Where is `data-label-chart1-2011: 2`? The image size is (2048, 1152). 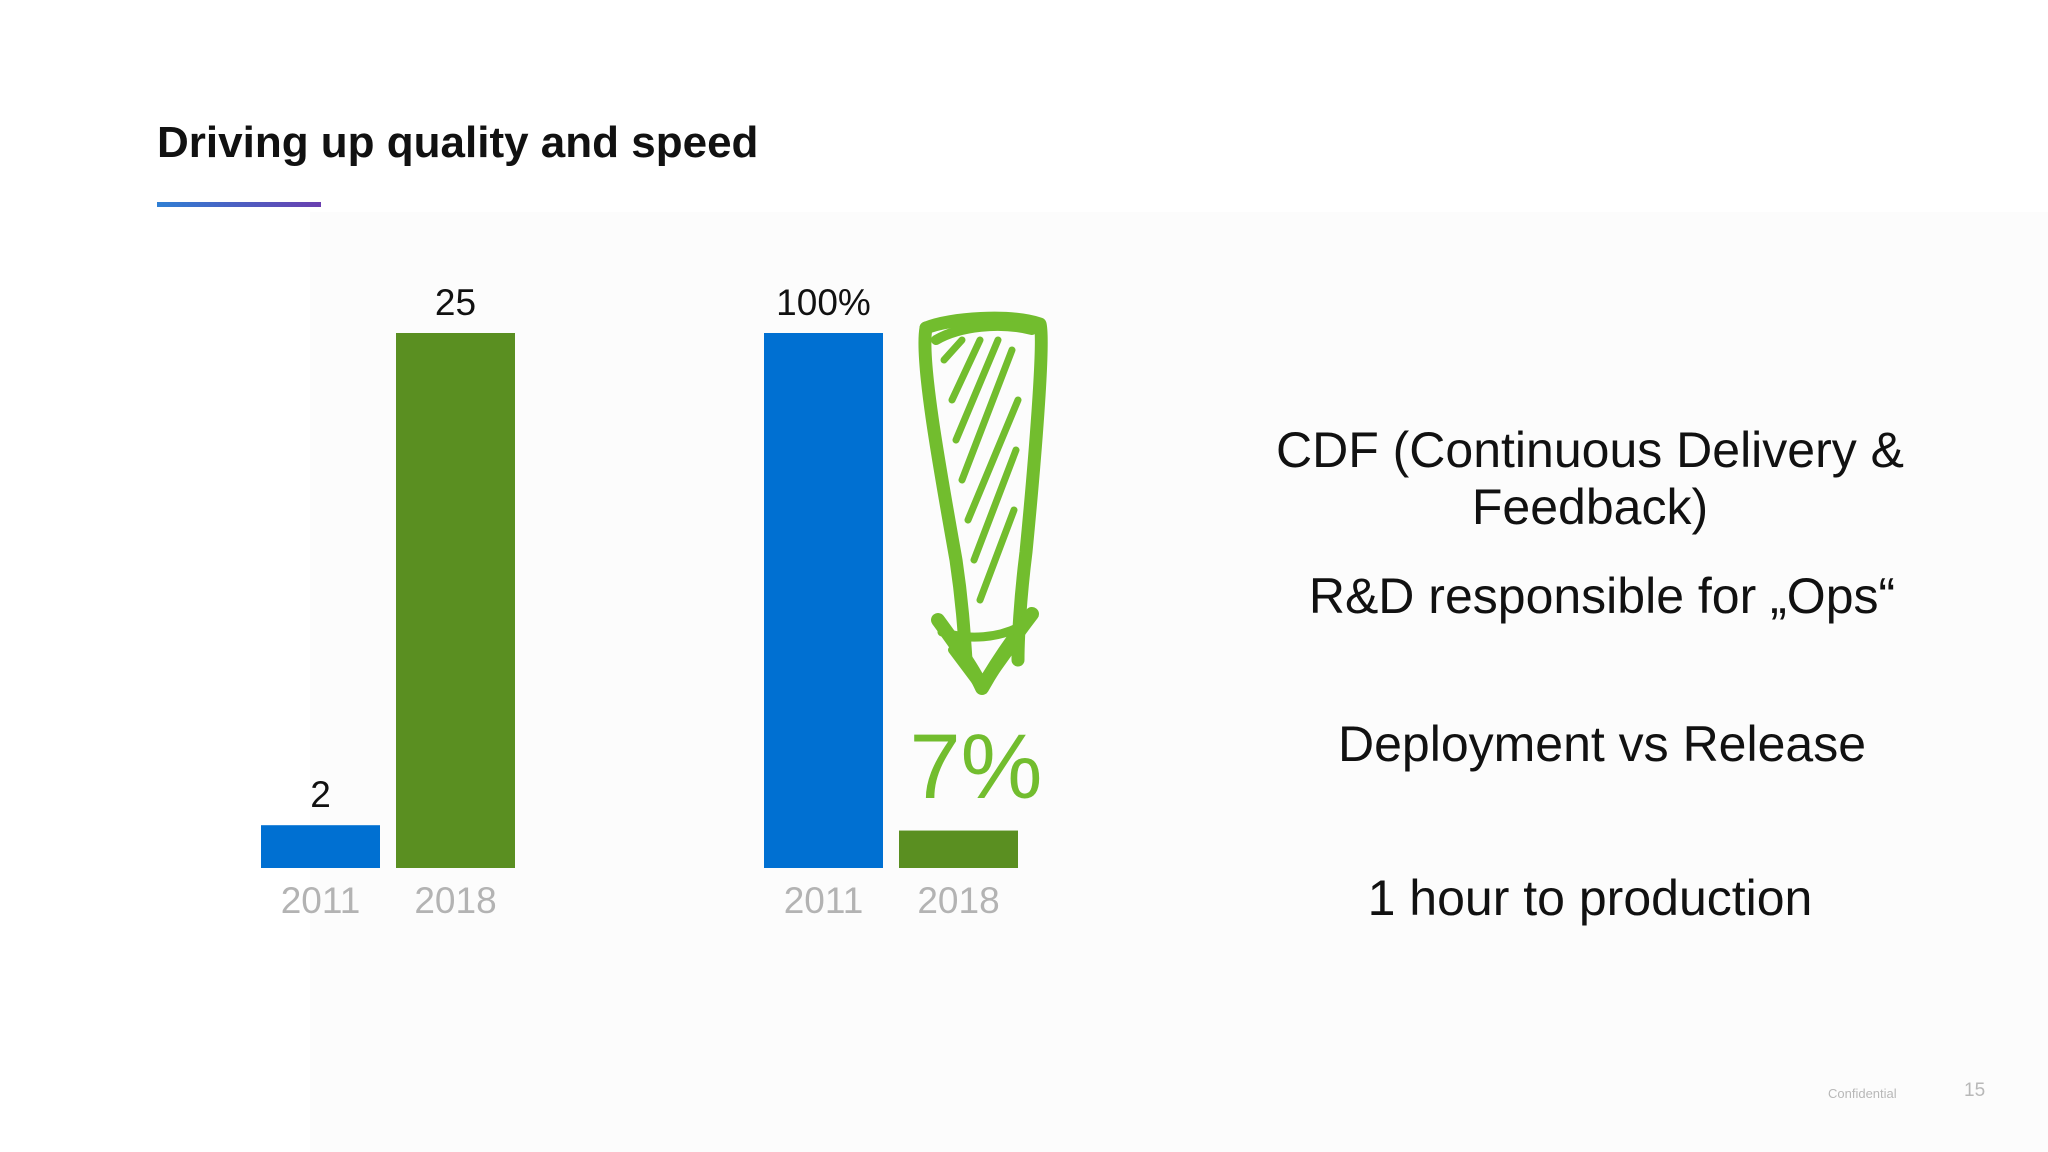
data-label-chart1-2011: 2 is located at coordinates (320, 794).